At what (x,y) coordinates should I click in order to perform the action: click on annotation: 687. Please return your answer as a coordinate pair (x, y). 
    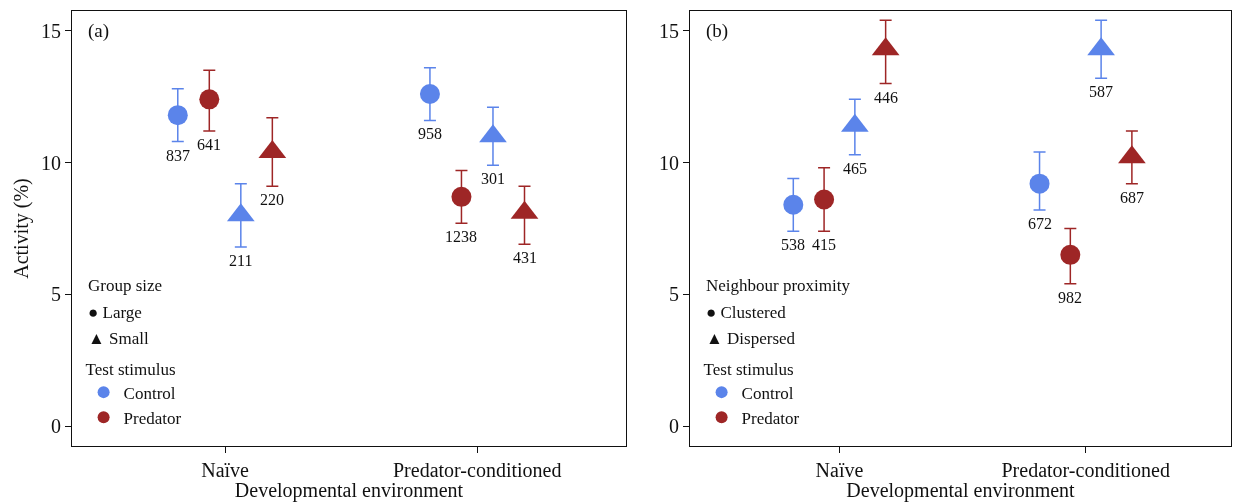
    Looking at the image, I should click on (1132, 197).